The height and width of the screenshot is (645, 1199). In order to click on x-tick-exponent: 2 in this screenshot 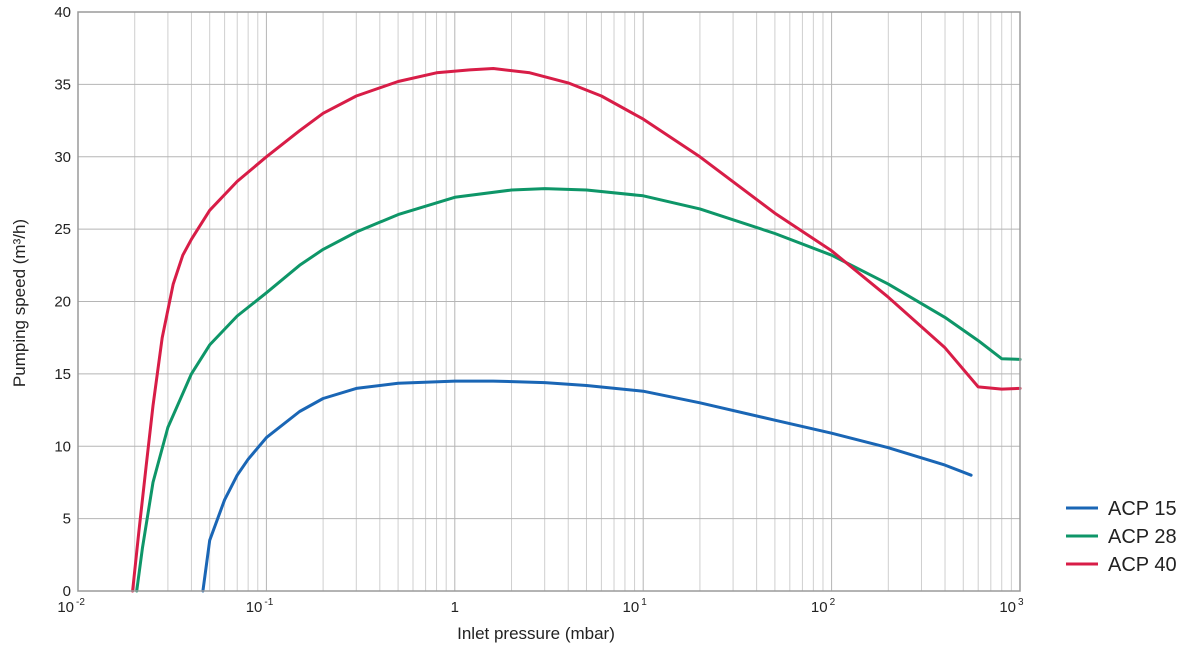, I will do `click(833, 602)`.